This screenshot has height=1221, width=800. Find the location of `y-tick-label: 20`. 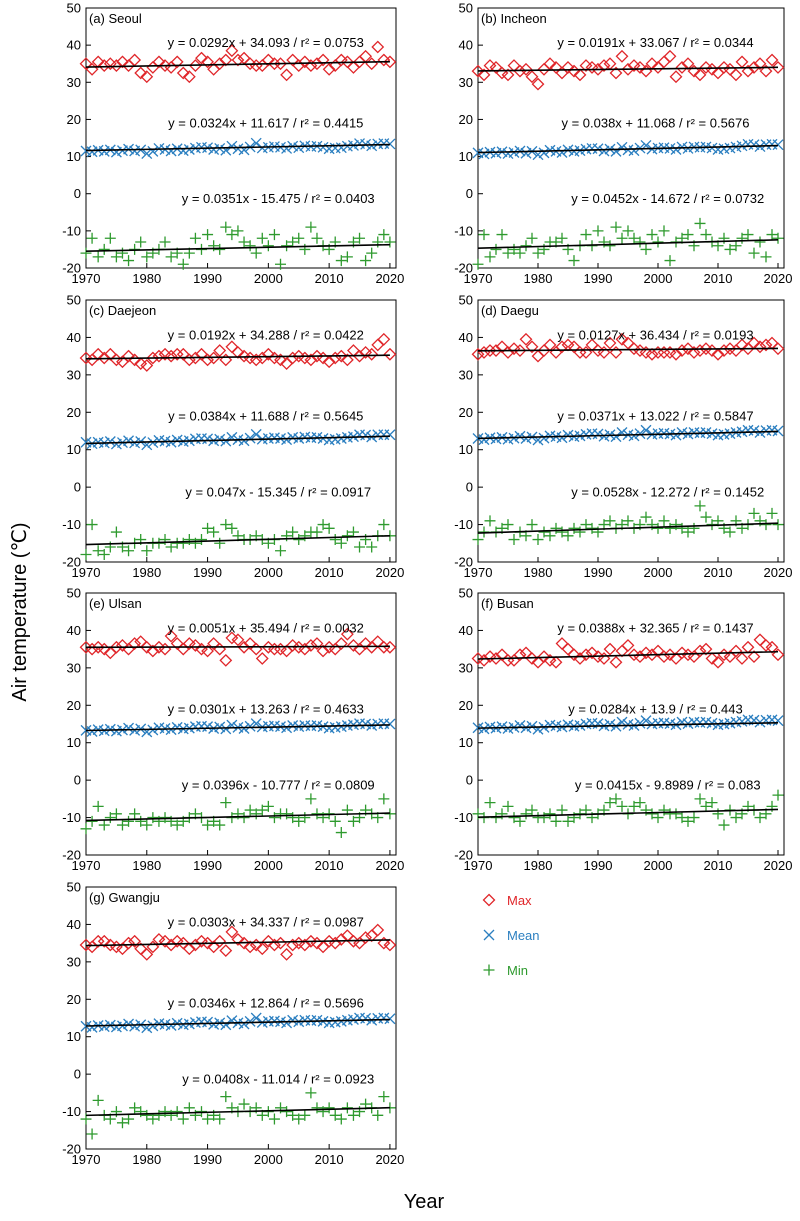

y-tick-label: 20 is located at coordinates (466, 119).